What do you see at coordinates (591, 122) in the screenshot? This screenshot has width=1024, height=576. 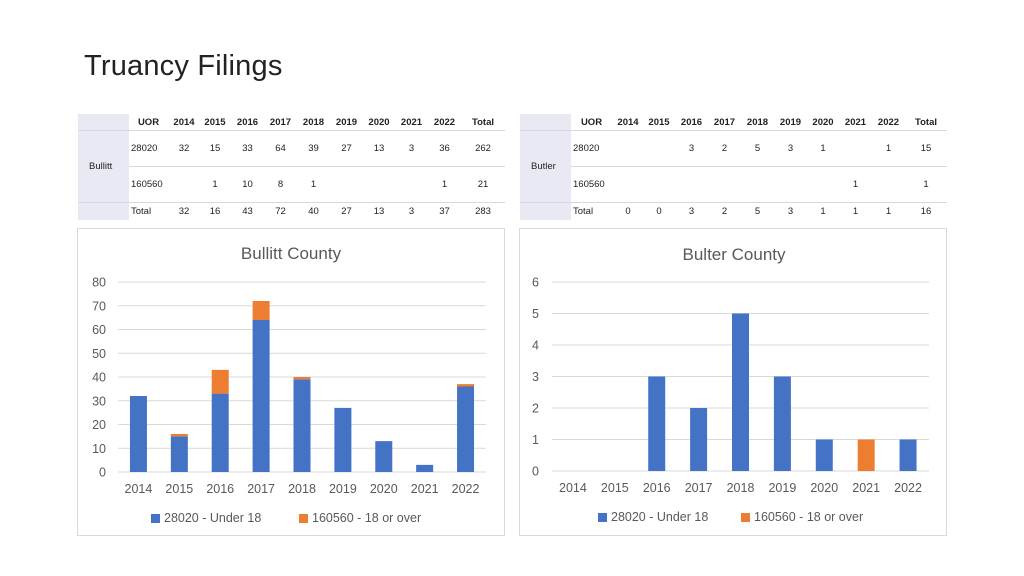 I see `column-header: UOR` at bounding box center [591, 122].